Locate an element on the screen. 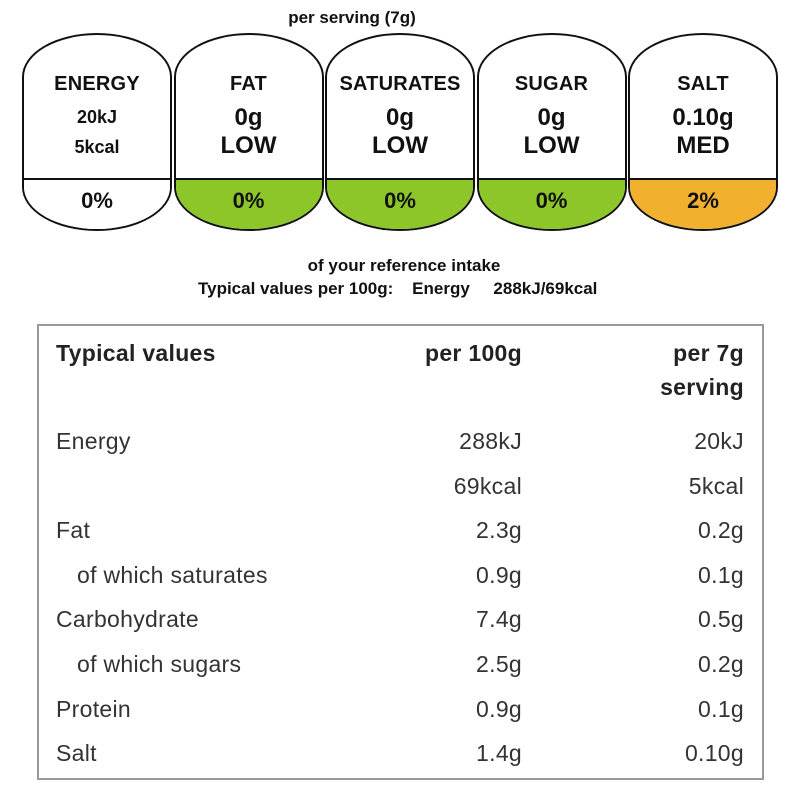 The image size is (808, 800). row-per-serving: 0.5g is located at coordinates (721, 619).